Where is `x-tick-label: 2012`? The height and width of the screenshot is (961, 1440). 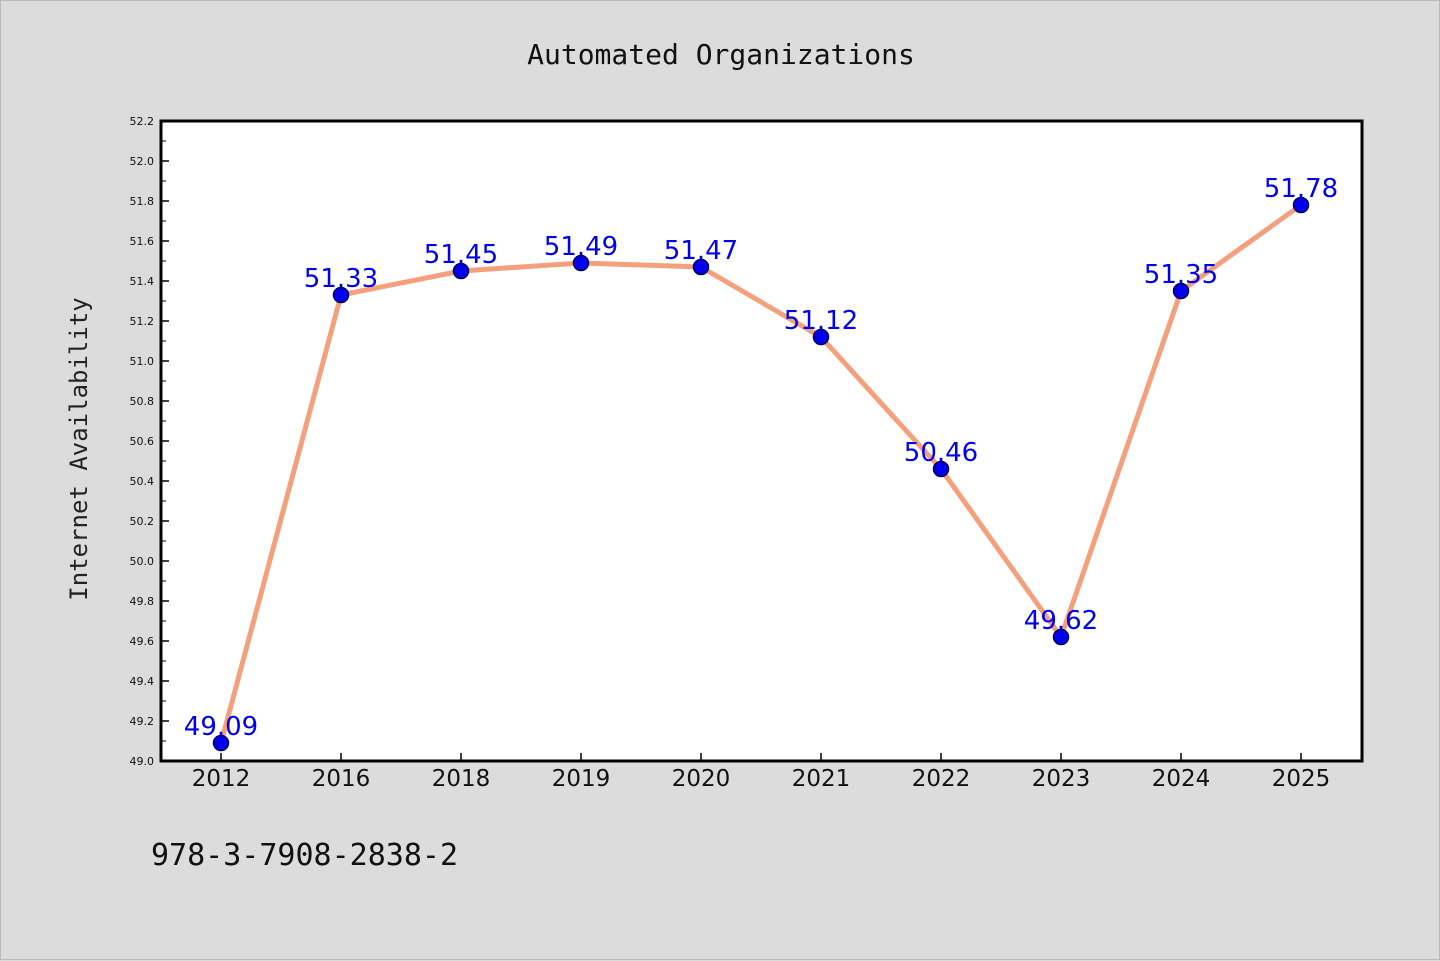
x-tick-label: 2012 is located at coordinates (221, 779).